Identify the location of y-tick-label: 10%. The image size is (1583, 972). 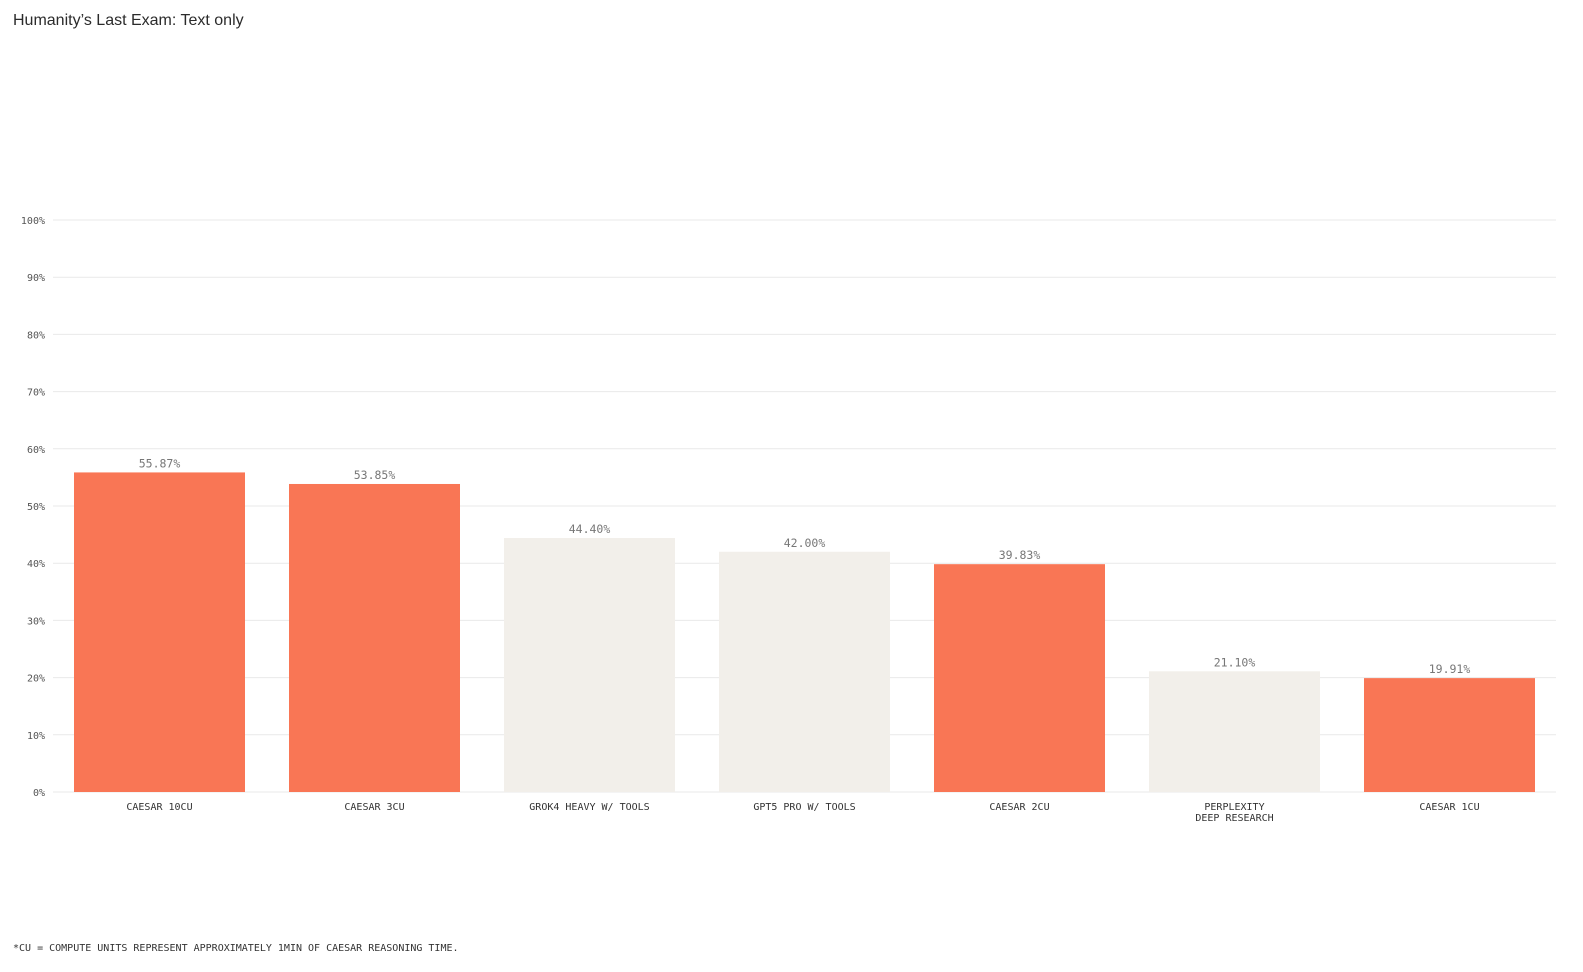
(36, 736).